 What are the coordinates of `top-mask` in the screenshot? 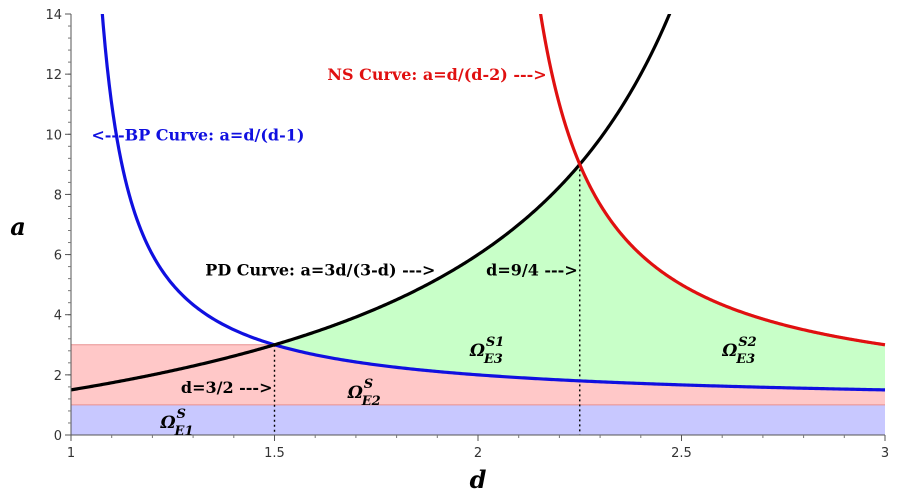 It's located at (450, 7).